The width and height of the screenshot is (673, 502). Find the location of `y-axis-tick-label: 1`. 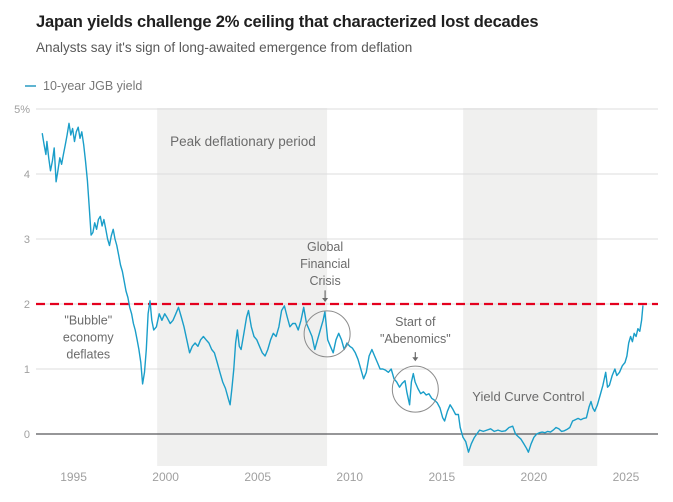

y-axis-tick-label: 1 is located at coordinates (27, 370).